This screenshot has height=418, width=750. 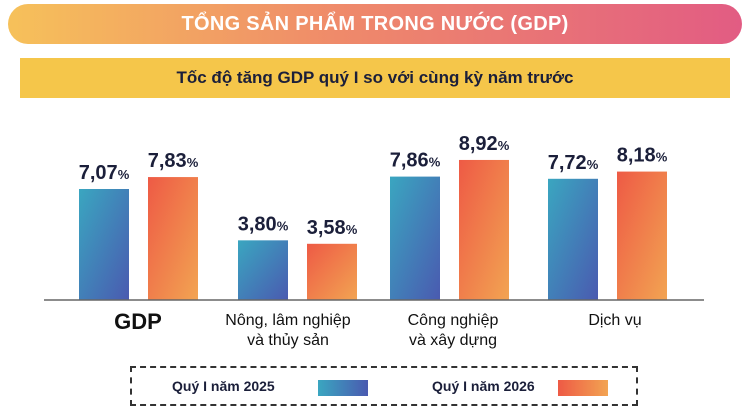 I want to click on data-label-2025-cat2: 7,86%, so click(x=415, y=161).